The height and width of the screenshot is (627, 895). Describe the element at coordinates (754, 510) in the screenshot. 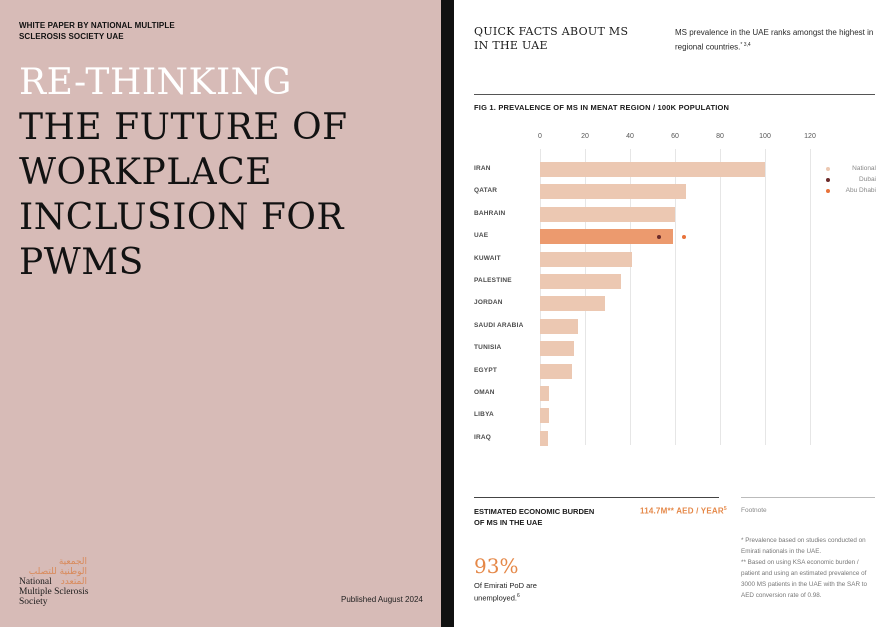

I see `footnote-title: Footnote` at that location.